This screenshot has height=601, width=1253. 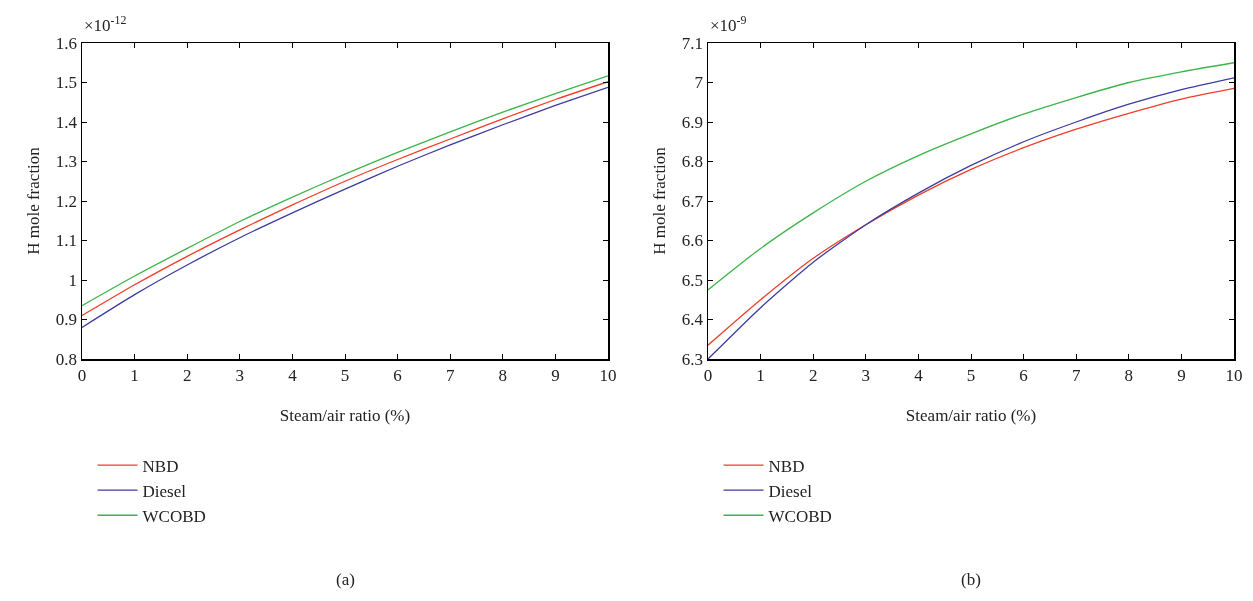 What do you see at coordinates (345, 579) in the screenshot?
I see `text: (a)` at bounding box center [345, 579].